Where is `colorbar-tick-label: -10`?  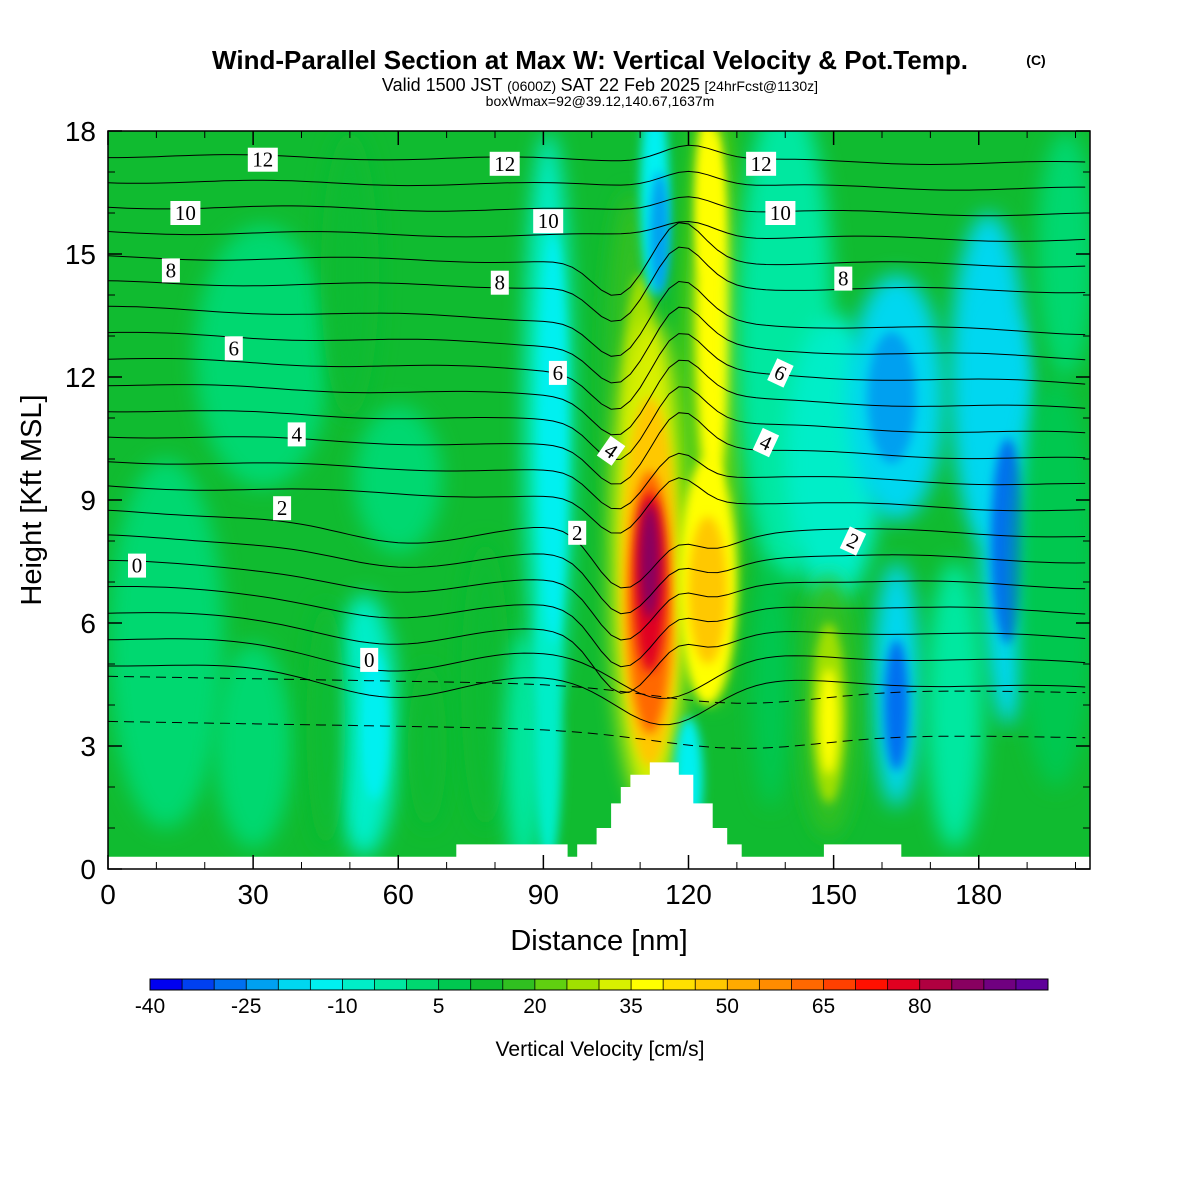 colorbar-tick-label: -10 is located at coordinates (342, 1006).